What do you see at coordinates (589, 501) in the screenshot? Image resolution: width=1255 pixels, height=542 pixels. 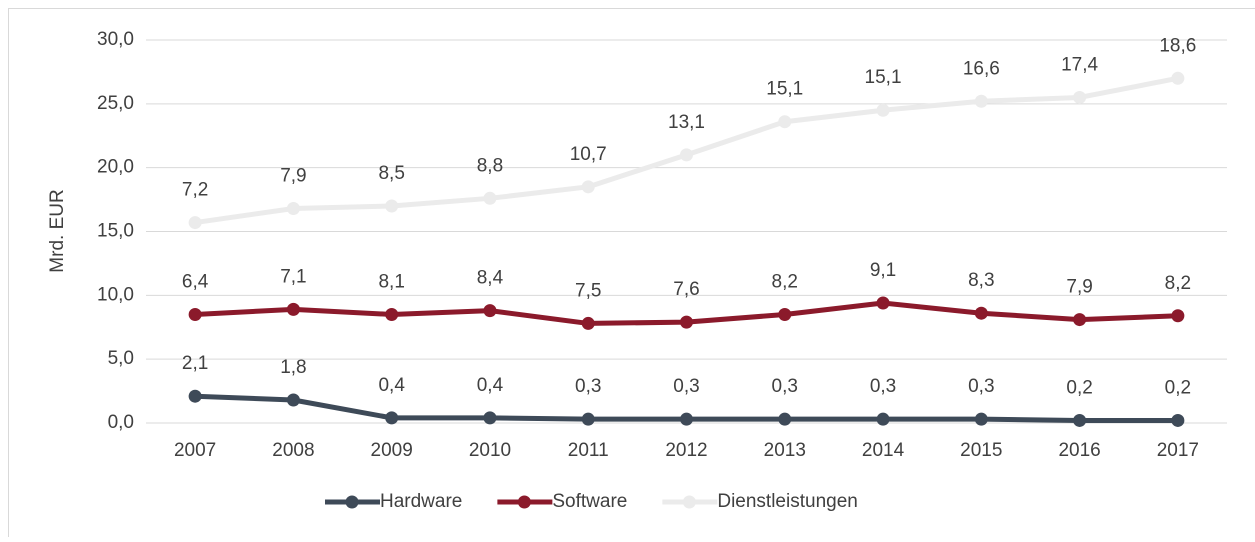 I see `legend-label: Software` at bounding box center [589, 501].